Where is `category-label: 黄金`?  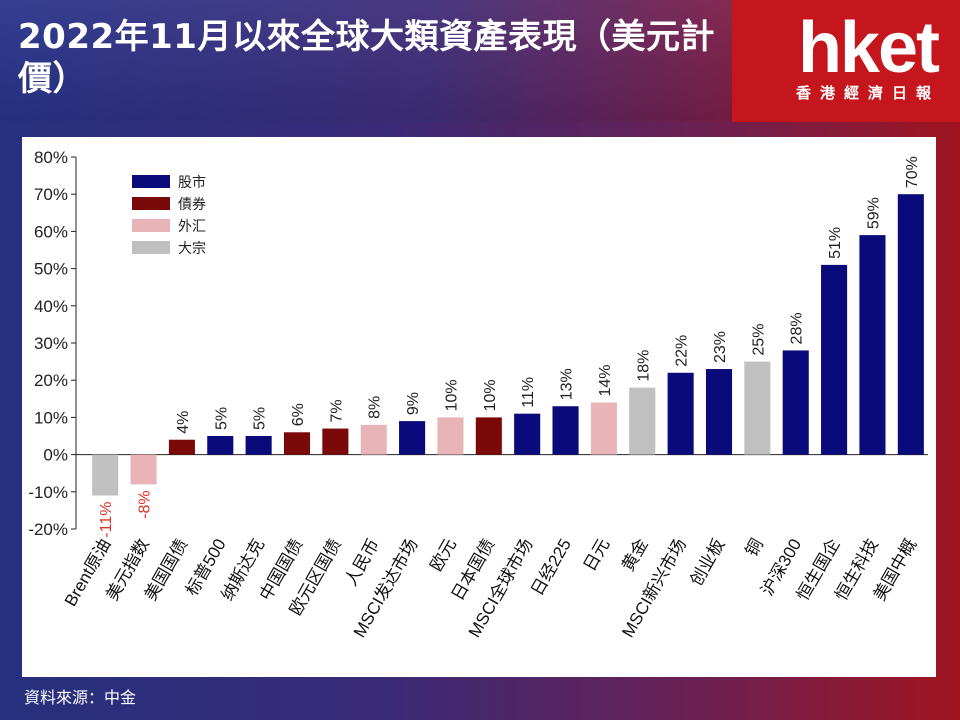
category-label: 黄金 is located at coordinates (634, 555).